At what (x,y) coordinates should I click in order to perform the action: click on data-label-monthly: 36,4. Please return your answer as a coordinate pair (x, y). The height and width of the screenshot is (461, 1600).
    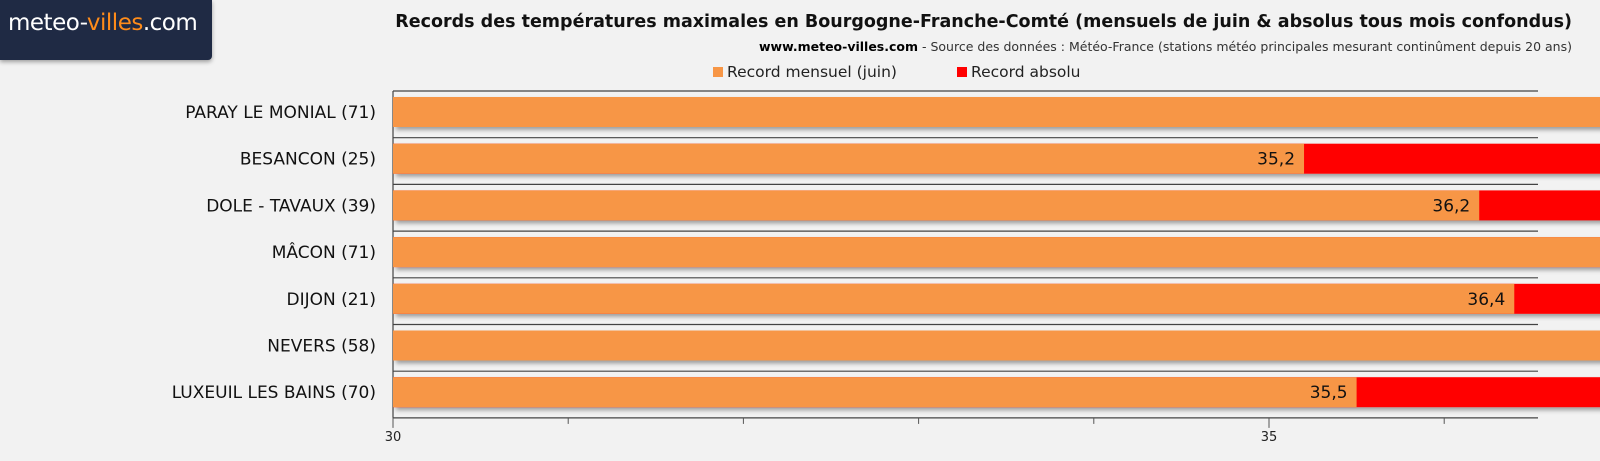
    Looking at the image, I should click on (1486, 300).